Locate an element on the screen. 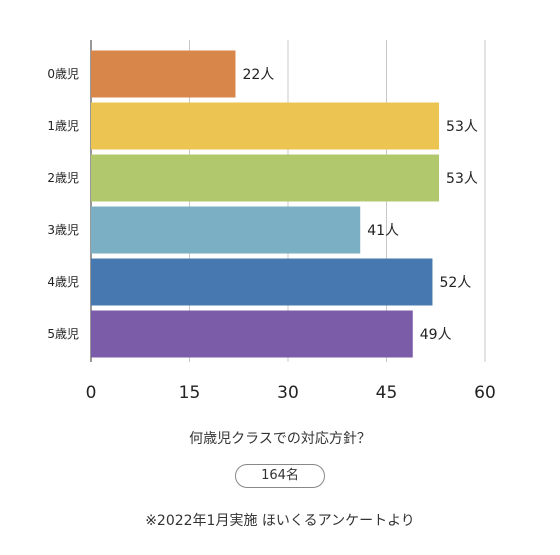  x-tick-label-0: 0 is located at coordinates (91, 393).